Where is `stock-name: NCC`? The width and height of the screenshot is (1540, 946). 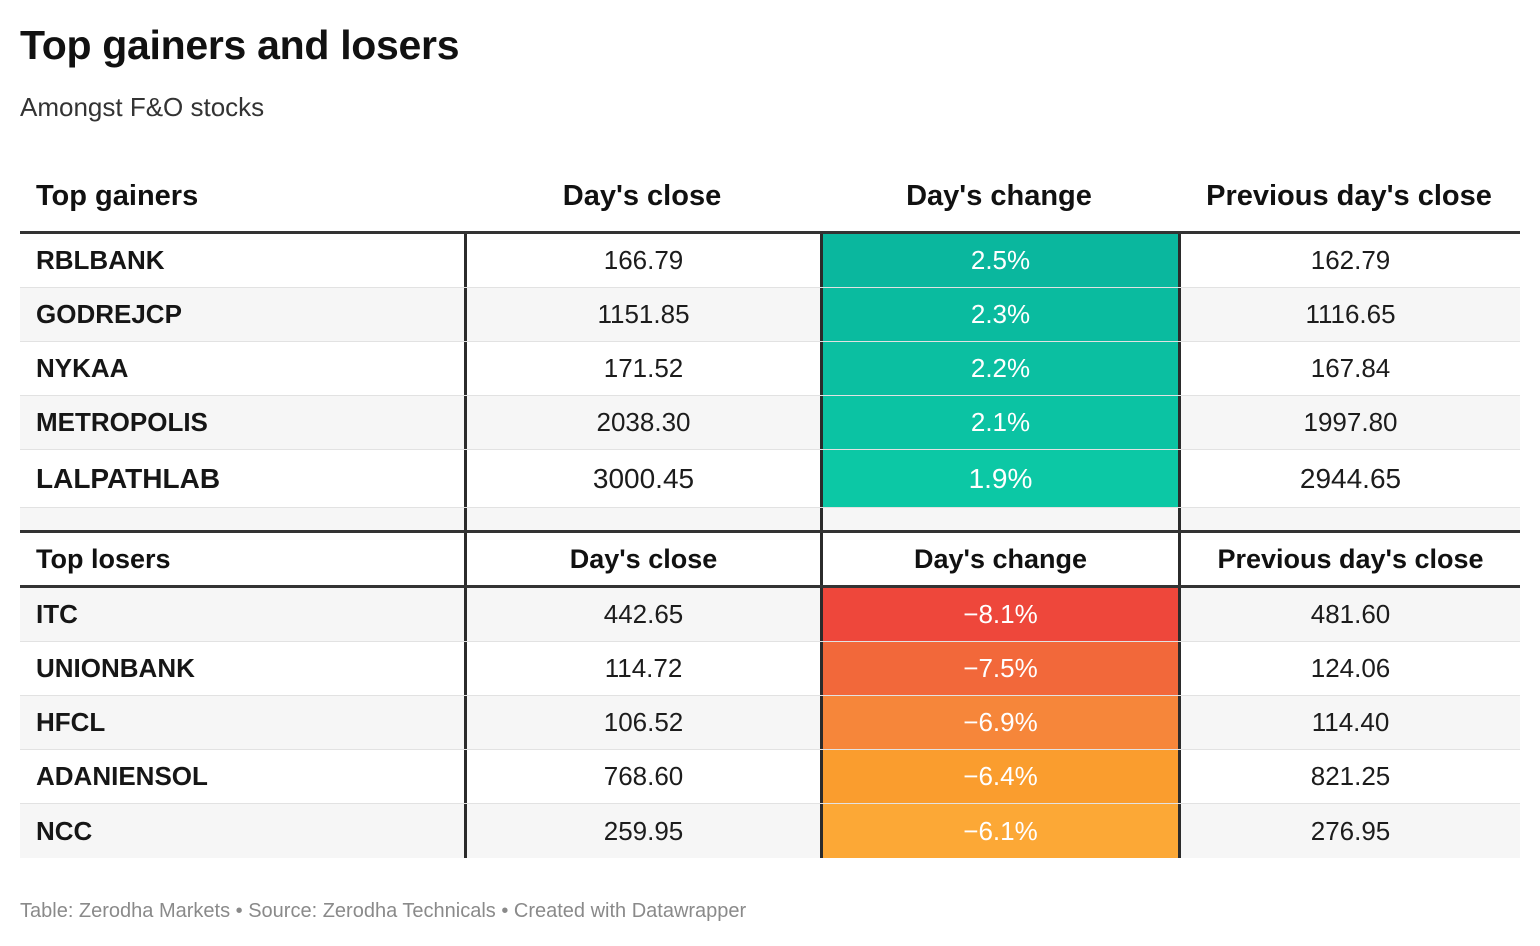 stock-name: NCC is located at coordinates (64, 830).